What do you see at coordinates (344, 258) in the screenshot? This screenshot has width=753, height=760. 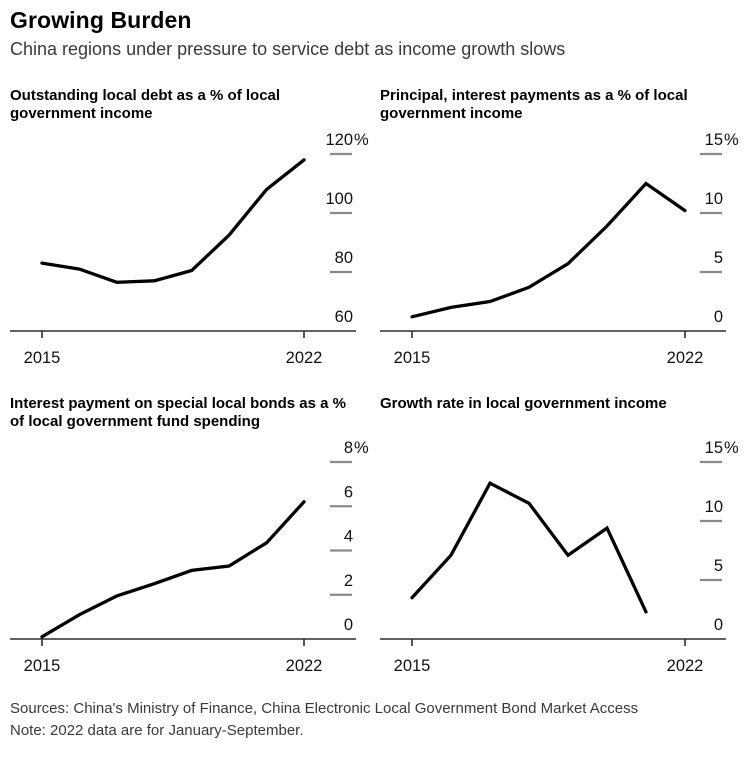 I see `svg-text: 80` at bounding box center [344, 258].